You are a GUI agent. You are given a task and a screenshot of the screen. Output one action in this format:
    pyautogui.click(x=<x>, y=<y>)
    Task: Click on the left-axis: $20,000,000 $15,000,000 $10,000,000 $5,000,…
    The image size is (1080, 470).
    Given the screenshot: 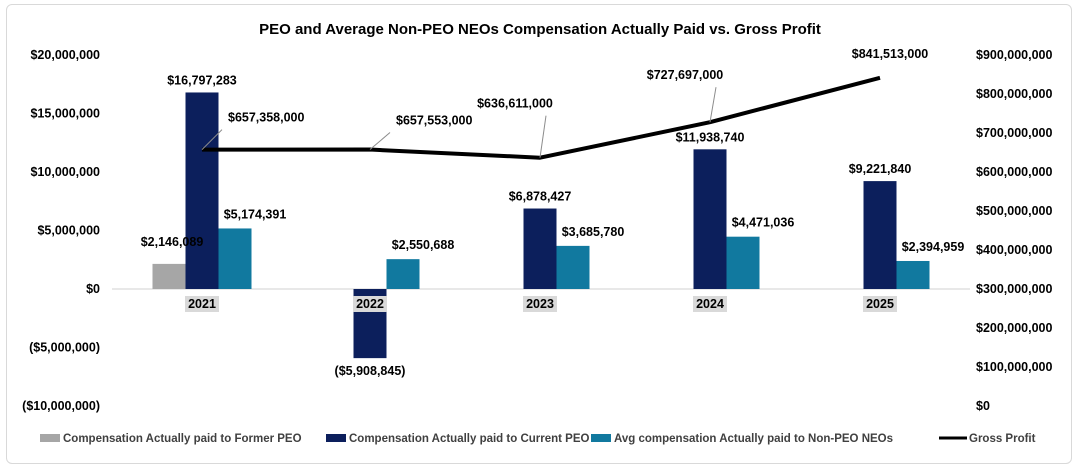 What is the action you would take?
    pyautogui.click(x=61, y=230)
    